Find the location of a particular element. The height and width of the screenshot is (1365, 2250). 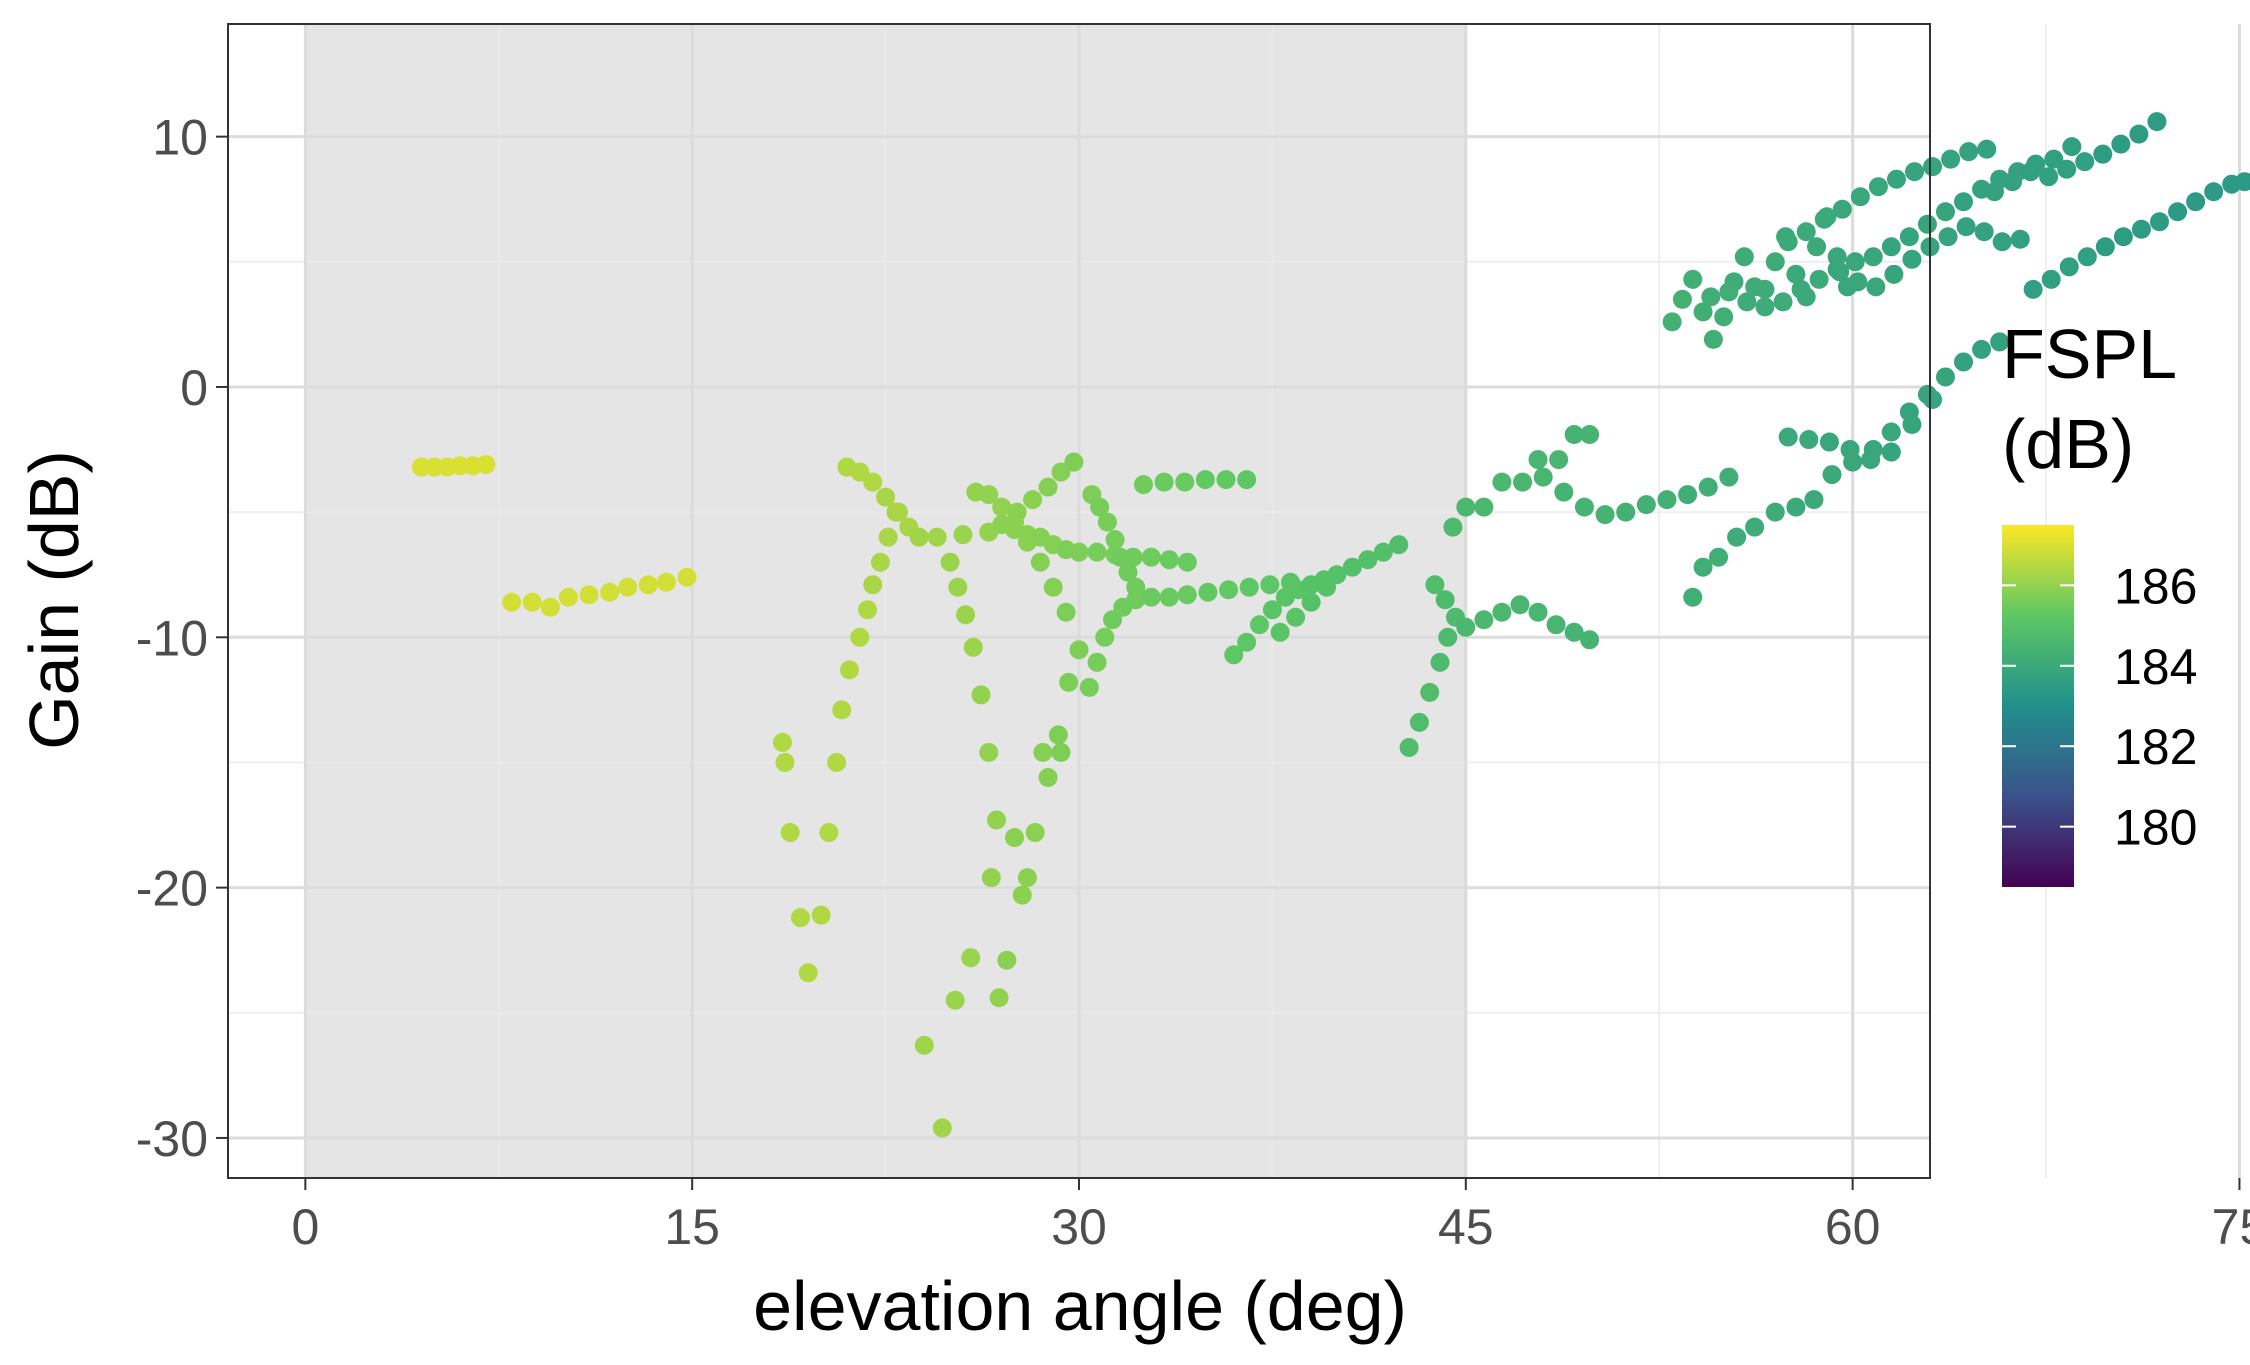

y-tick-label: -10 is located at coordinates (172, 638).